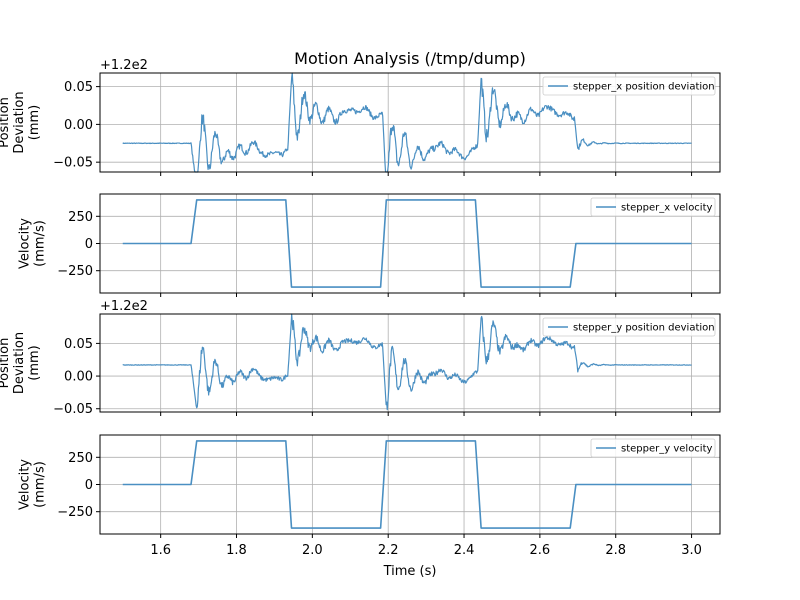 The image size is (800, 600). I want to click on figure-title: Motion Analysis (/tmp/dump), so click(410, 58).